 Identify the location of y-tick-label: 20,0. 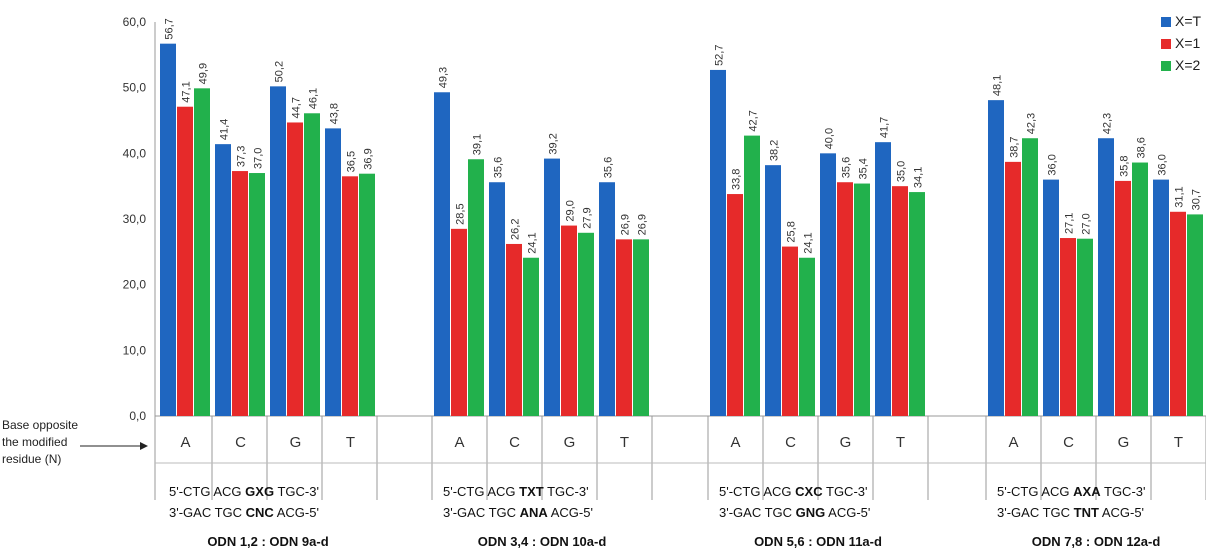
(135, 285).